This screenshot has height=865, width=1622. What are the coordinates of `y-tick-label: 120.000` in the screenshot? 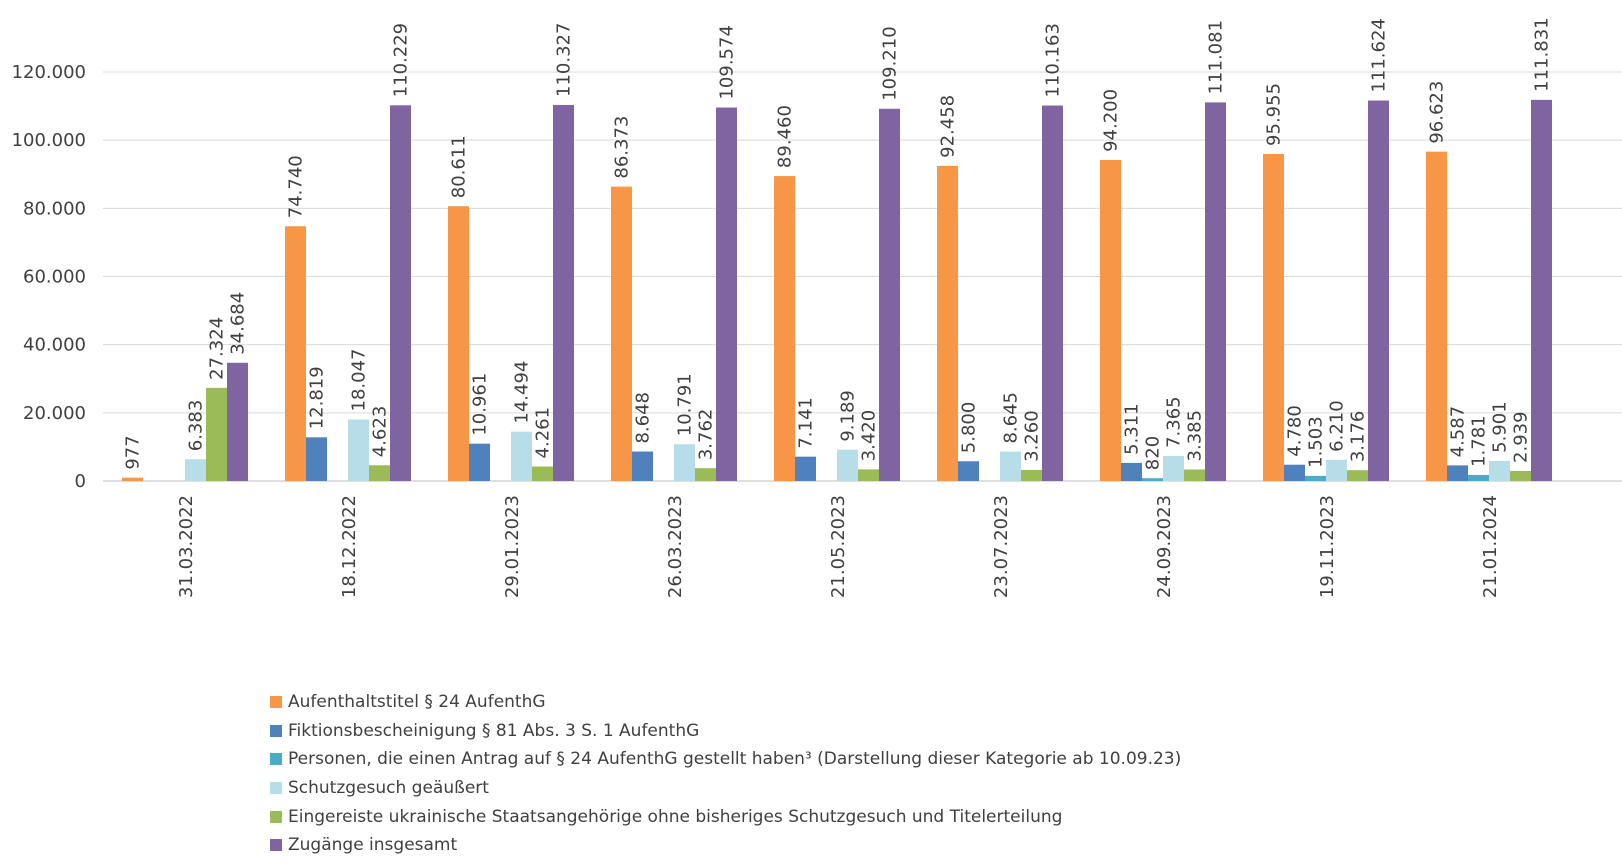 It's located at (49, 72).